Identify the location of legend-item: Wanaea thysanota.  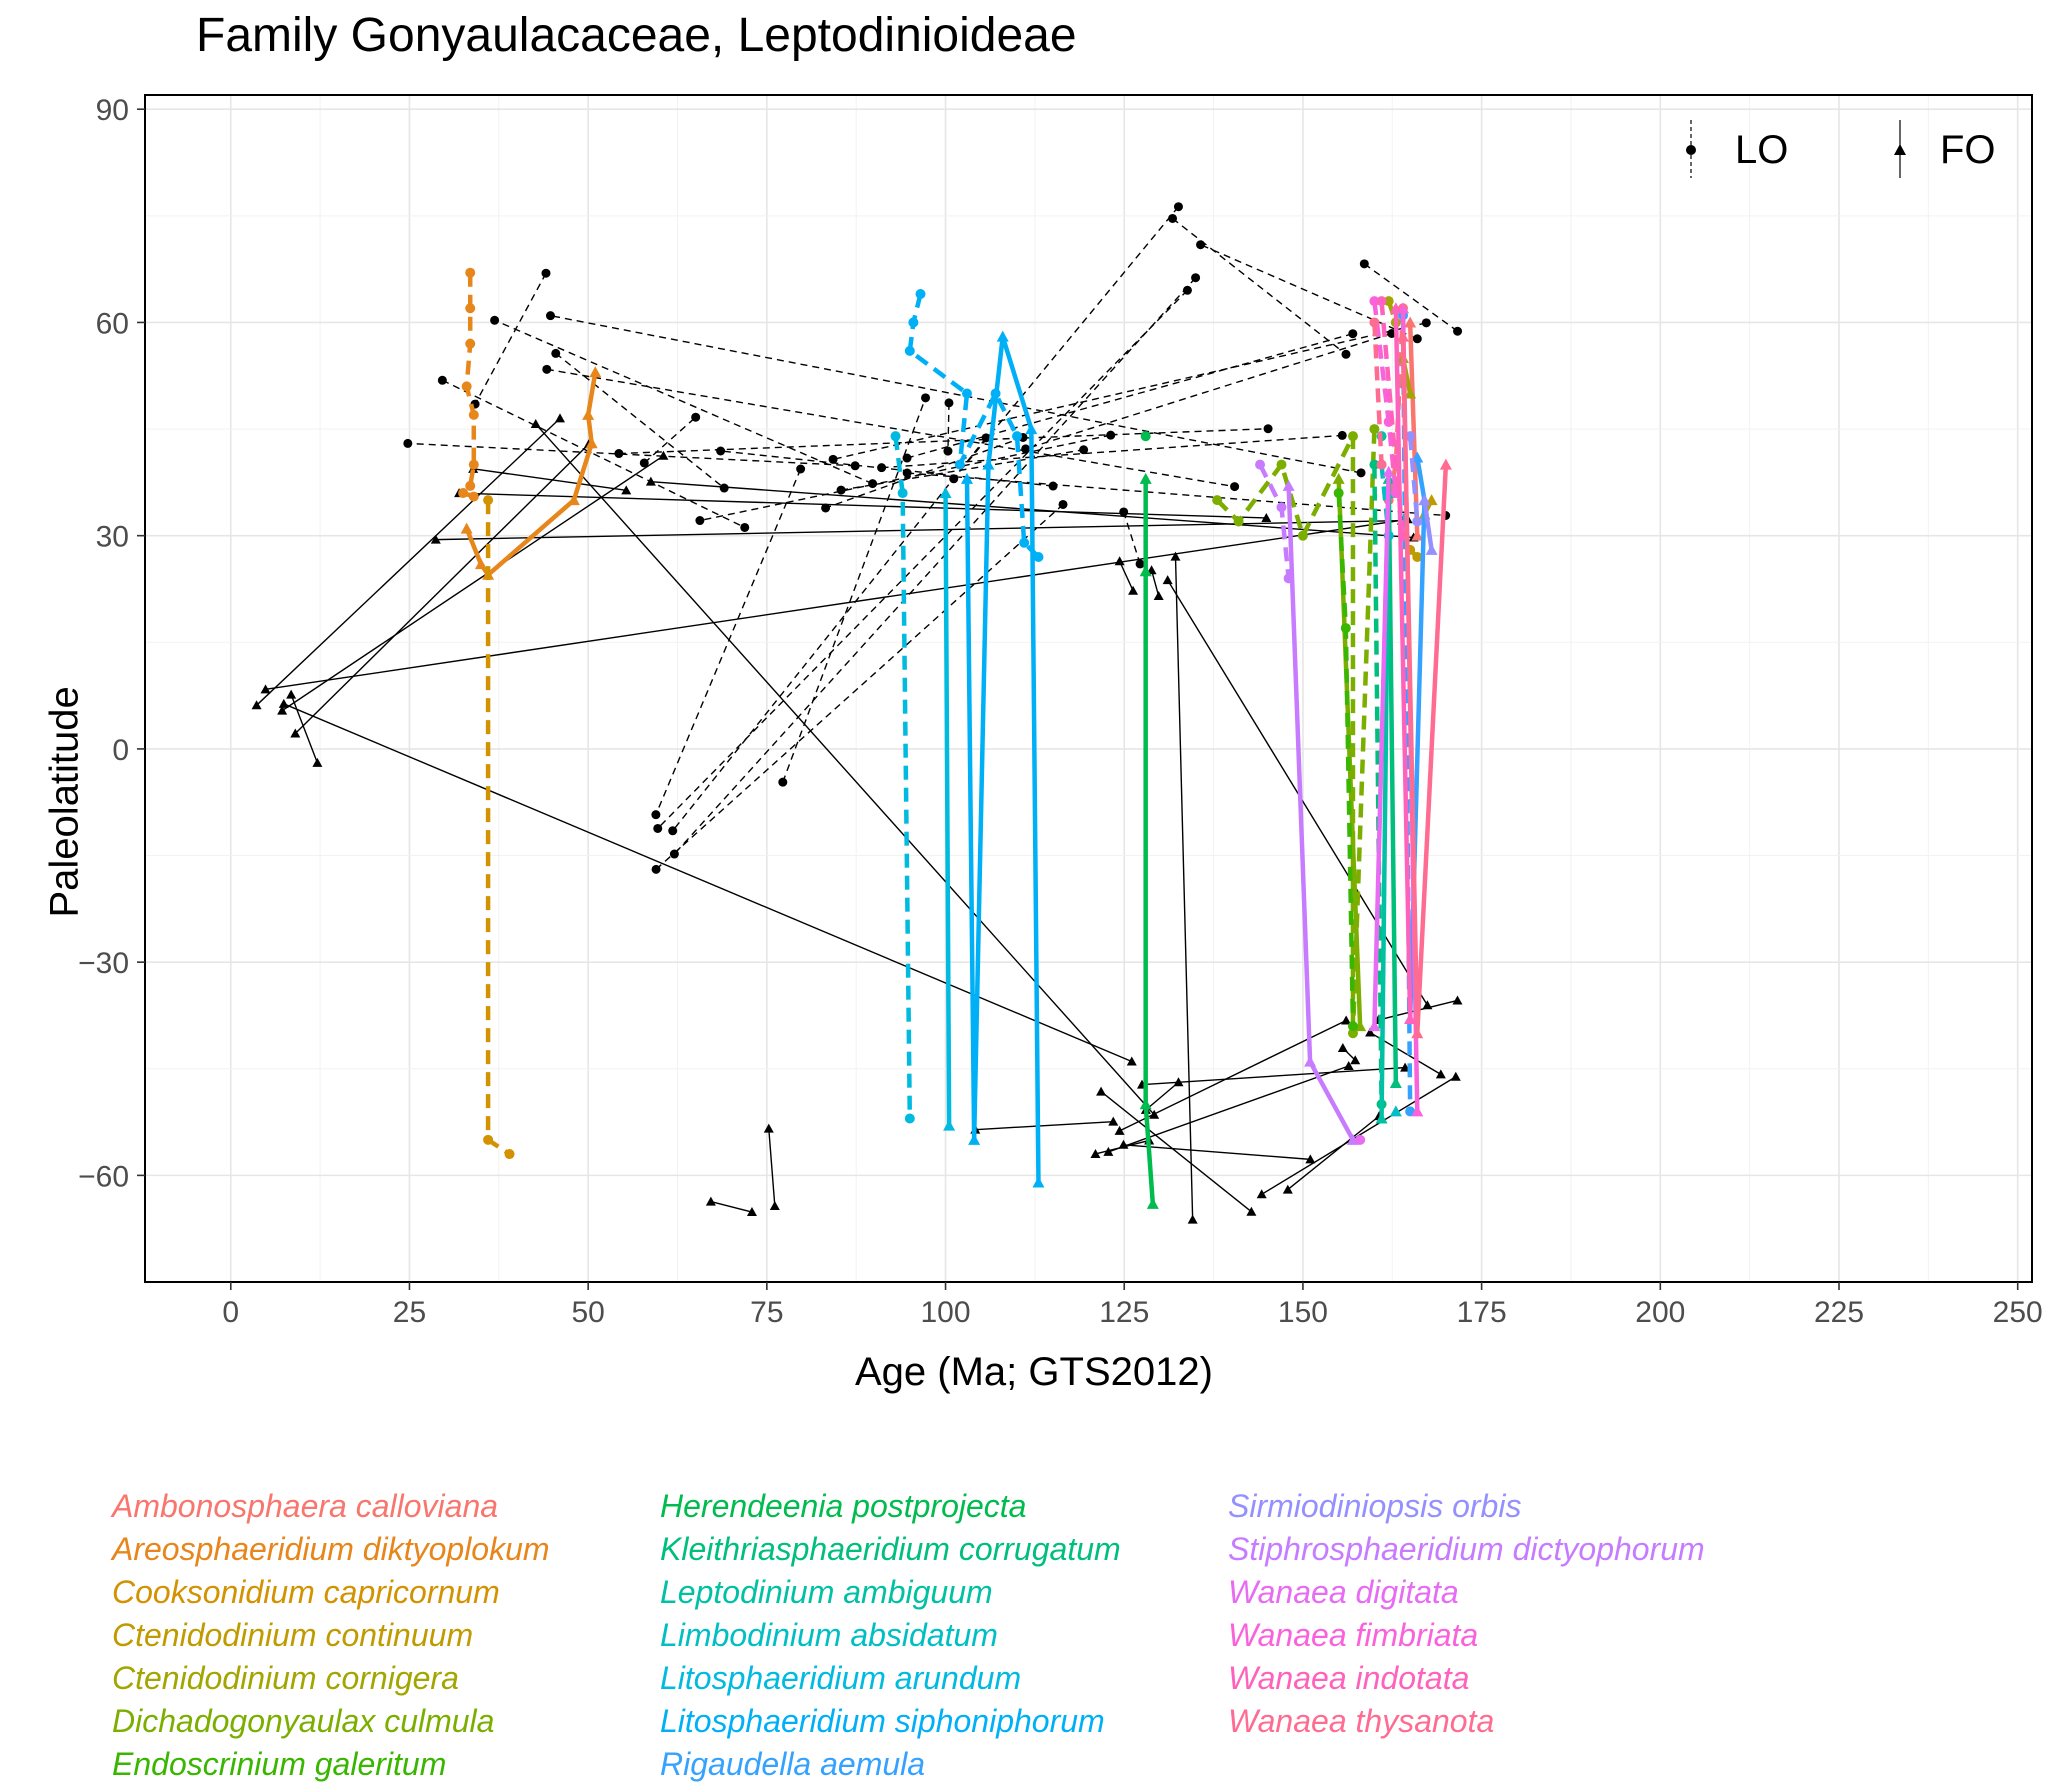
(1361, 1721).